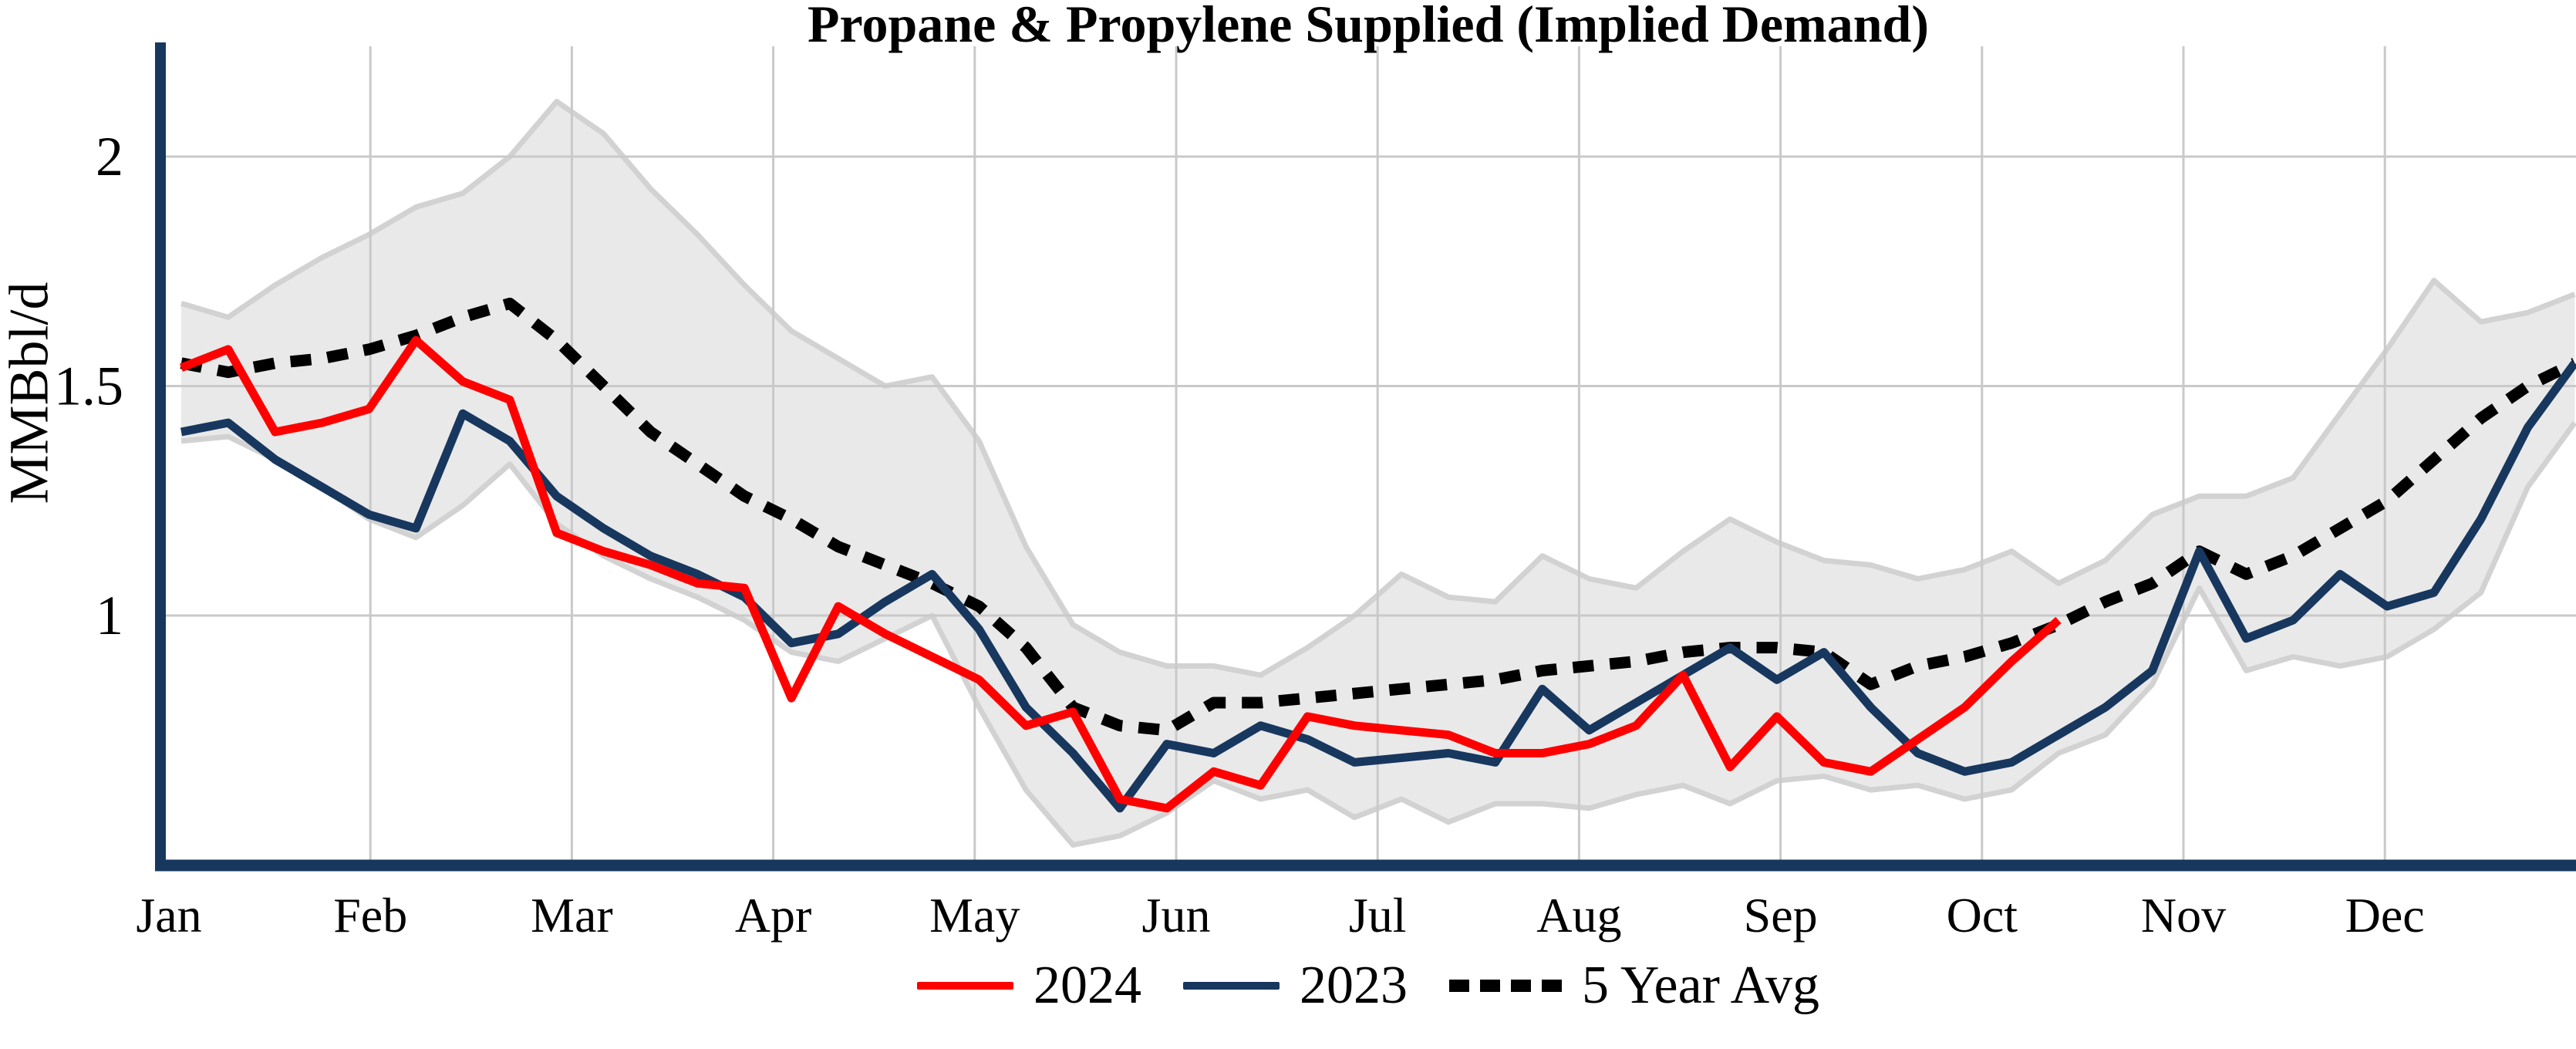 The width and height of the screenshot is (2576, 1049). Describe the element at coordinates (965, 986) in the screenshot. I see `red-line-swatch-icon` at that location.